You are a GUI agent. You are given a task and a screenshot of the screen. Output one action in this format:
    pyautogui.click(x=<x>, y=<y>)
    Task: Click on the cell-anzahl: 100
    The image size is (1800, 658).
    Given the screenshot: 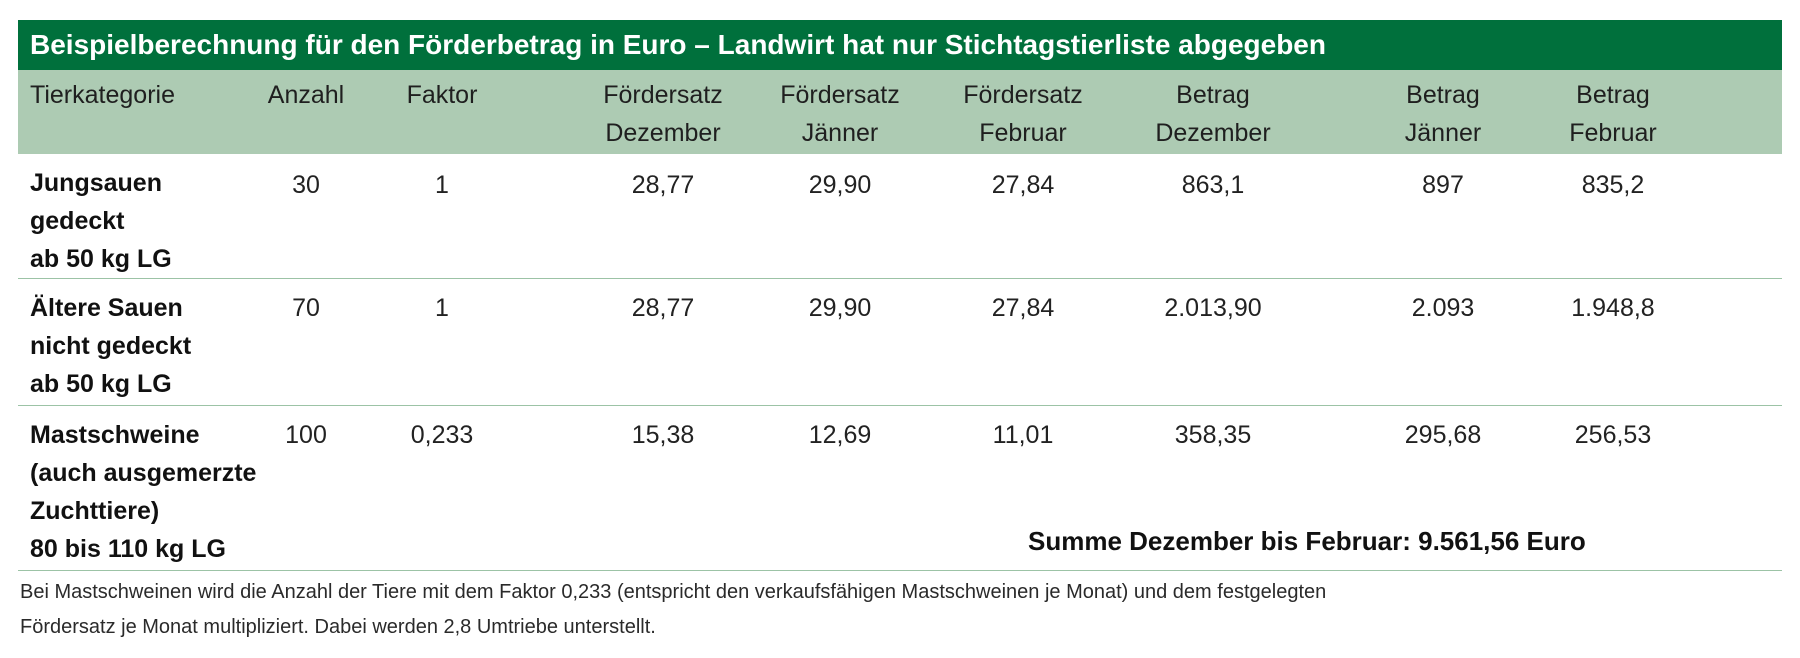 What is the action you would take?
    pyautogui.click(x=306, y=435)
    